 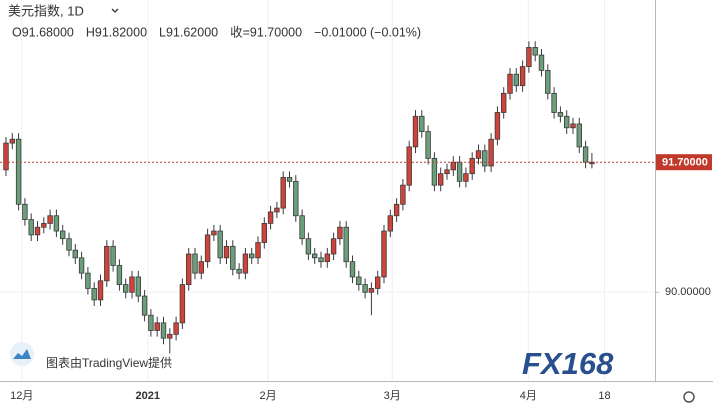 I want to click on watermark: 图表由TradingView提供, so click(x=91, y=356).